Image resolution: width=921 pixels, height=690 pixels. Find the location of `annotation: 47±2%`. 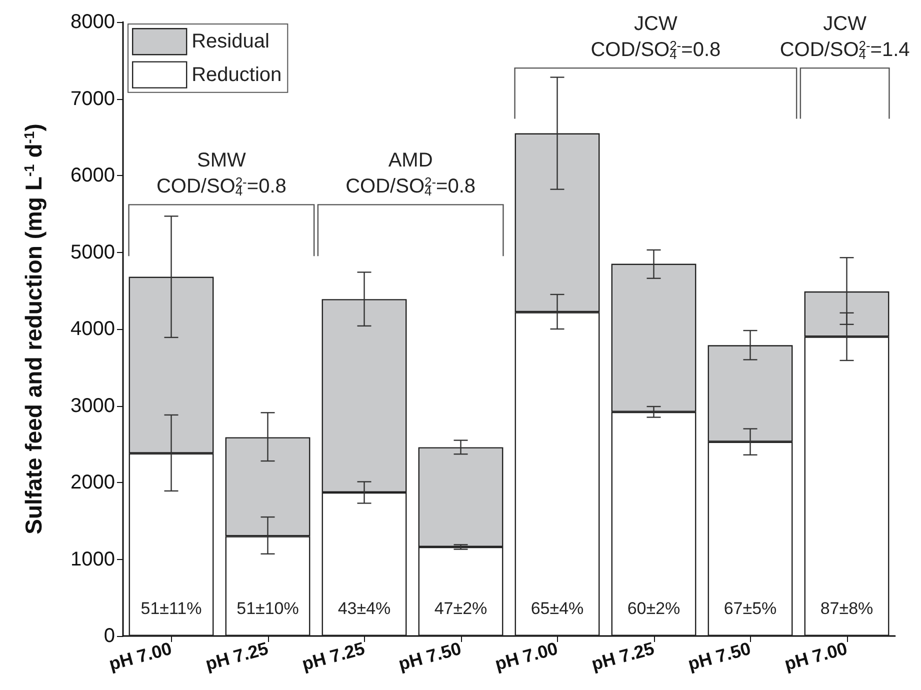

annotation: 47±2% is located at coordinates (461, 608).